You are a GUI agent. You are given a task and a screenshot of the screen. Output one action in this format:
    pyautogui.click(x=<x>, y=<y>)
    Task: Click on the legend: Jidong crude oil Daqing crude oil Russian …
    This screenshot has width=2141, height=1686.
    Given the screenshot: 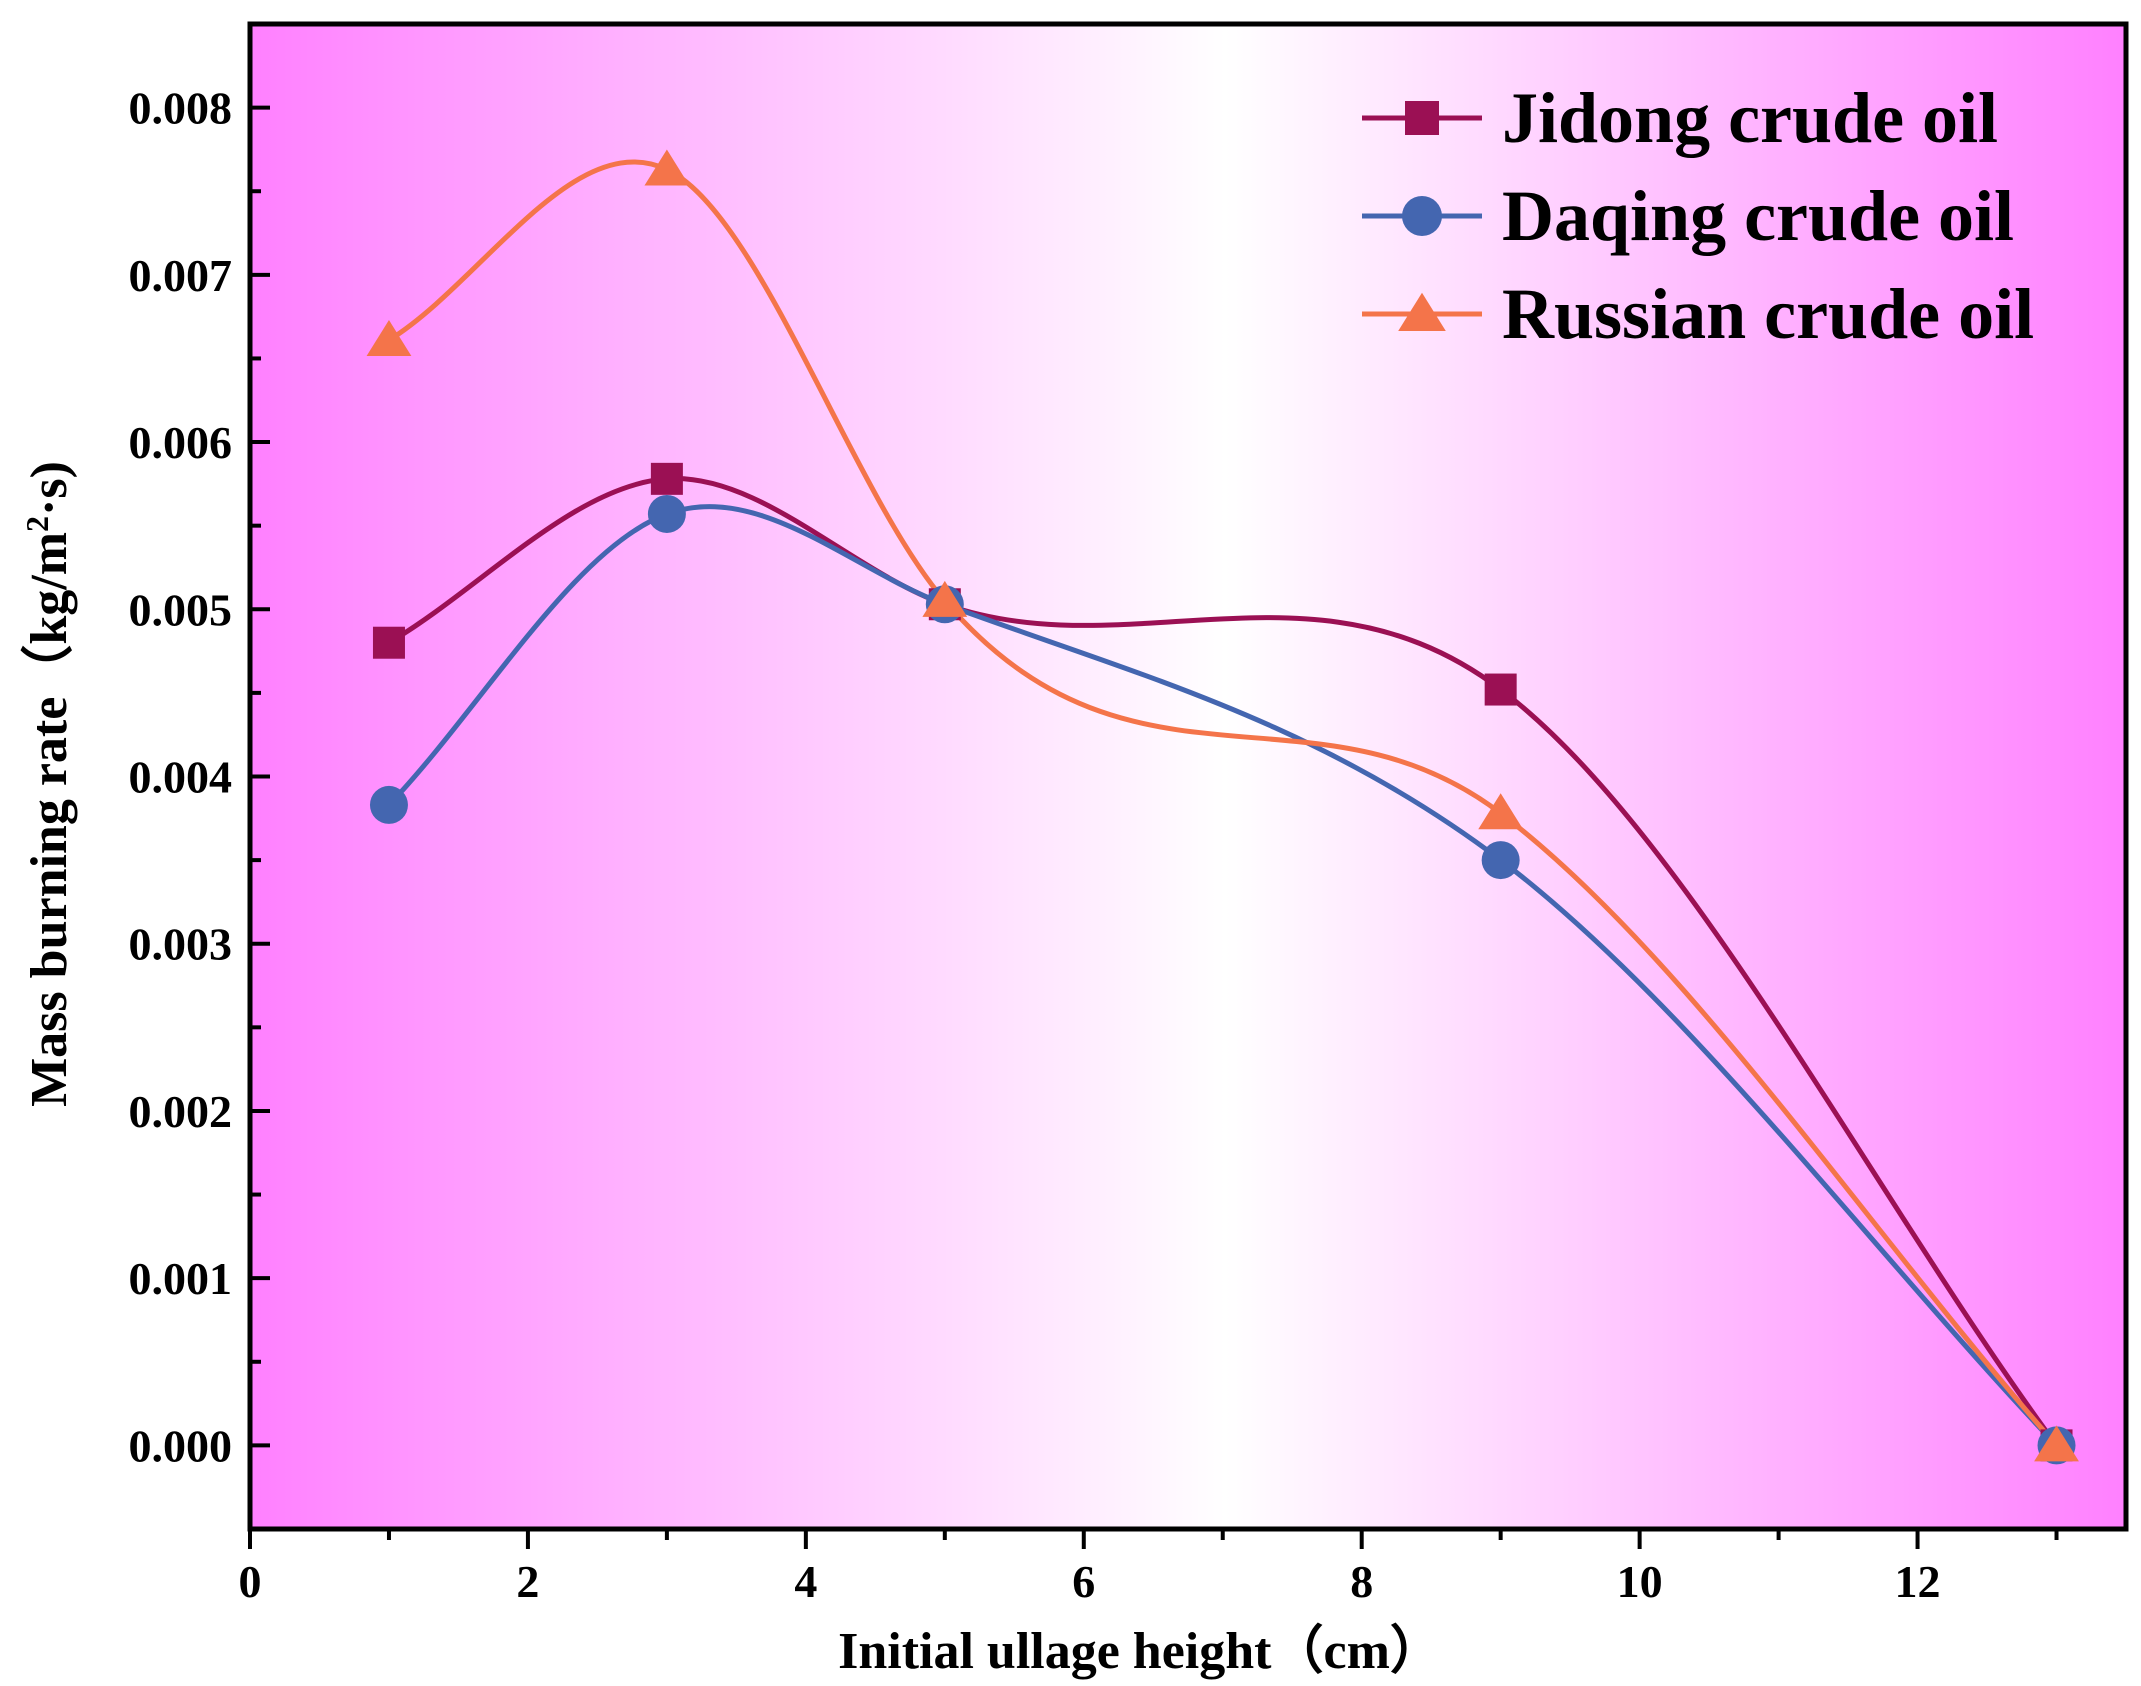 What is the action you would take?
    pyautogui.click(x=1698, y=216)
    